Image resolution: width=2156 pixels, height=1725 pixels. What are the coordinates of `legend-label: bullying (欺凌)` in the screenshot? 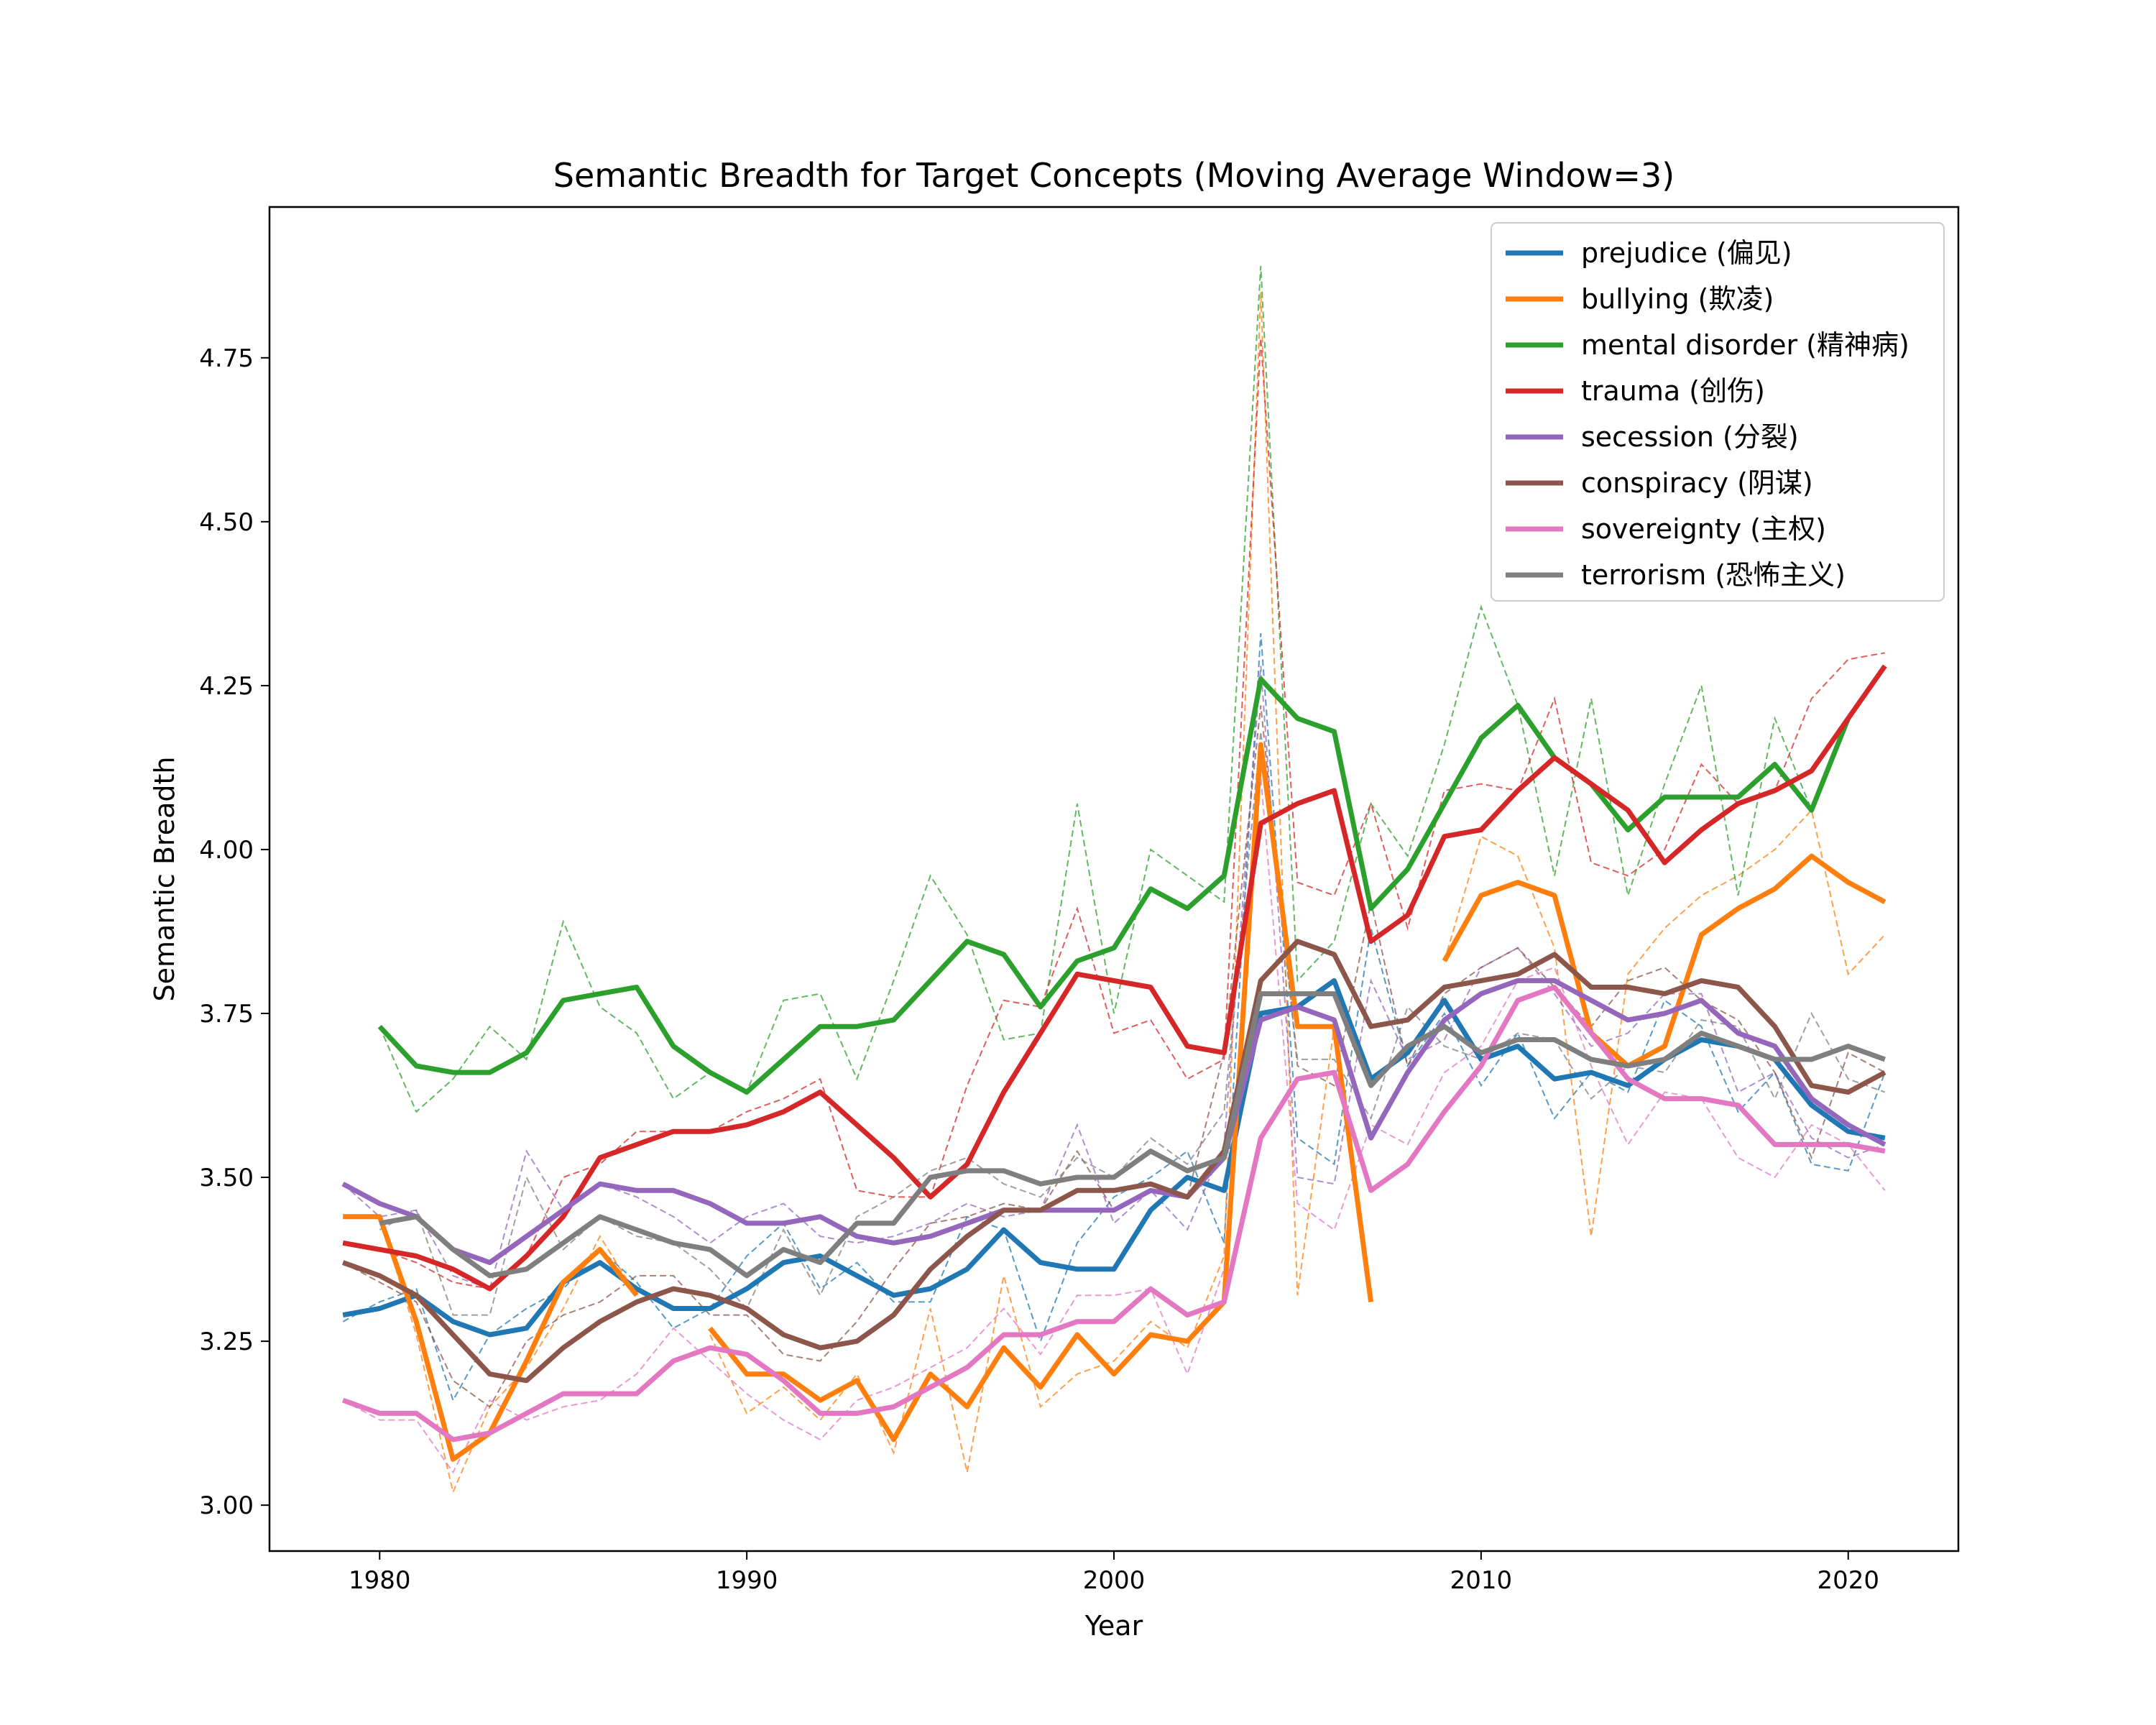 It's located at (1678, 299).